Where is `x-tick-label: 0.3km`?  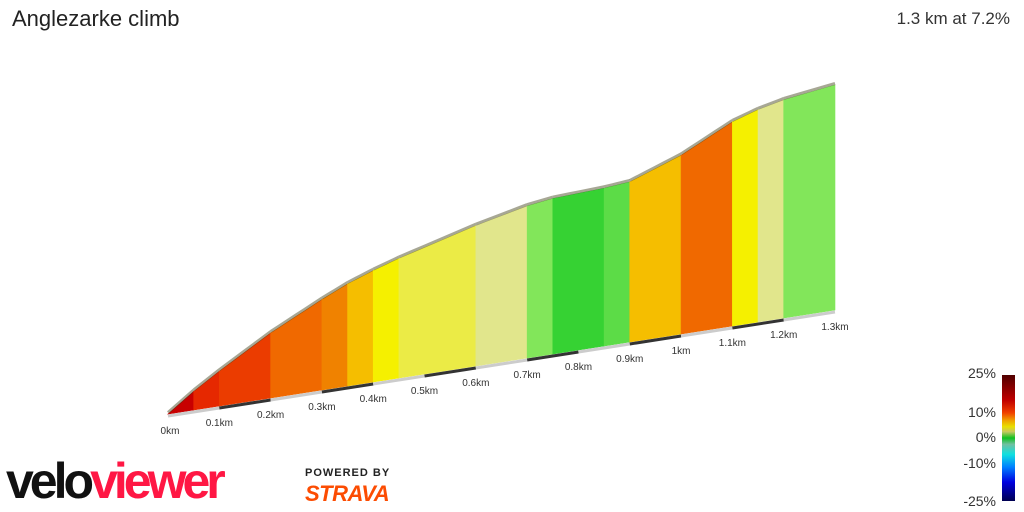
x-tick-label: 0.3km is located at coordinates (321, 407).